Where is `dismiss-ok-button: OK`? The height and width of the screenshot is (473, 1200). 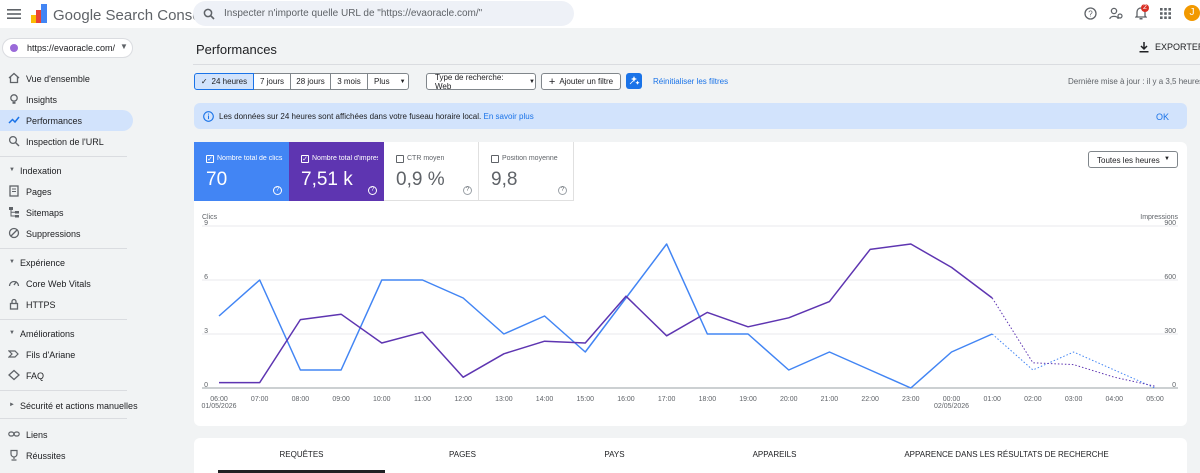 dismiss-ok-button: OK is located at coordinates (1163, 117).